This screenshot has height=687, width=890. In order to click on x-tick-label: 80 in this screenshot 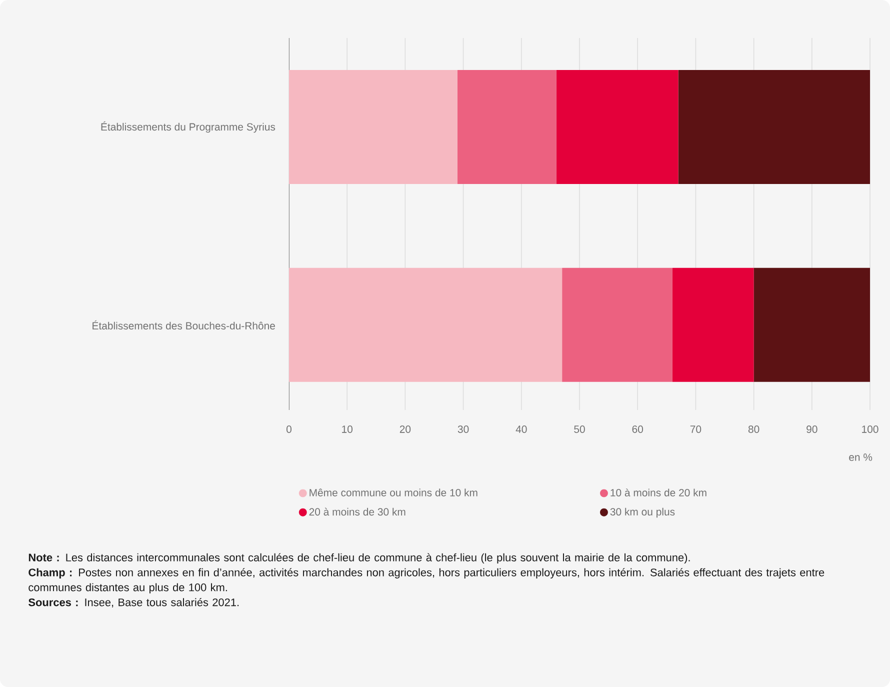, I will do `click(754, 429)`.